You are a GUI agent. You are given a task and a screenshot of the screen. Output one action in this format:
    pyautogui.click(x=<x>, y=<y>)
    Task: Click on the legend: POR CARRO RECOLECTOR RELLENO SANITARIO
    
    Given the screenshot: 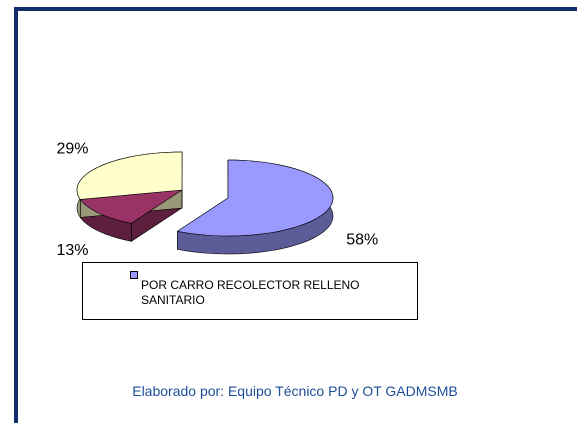 What is the action you would take?
    pyautogui.click(x=250, y=291)
    